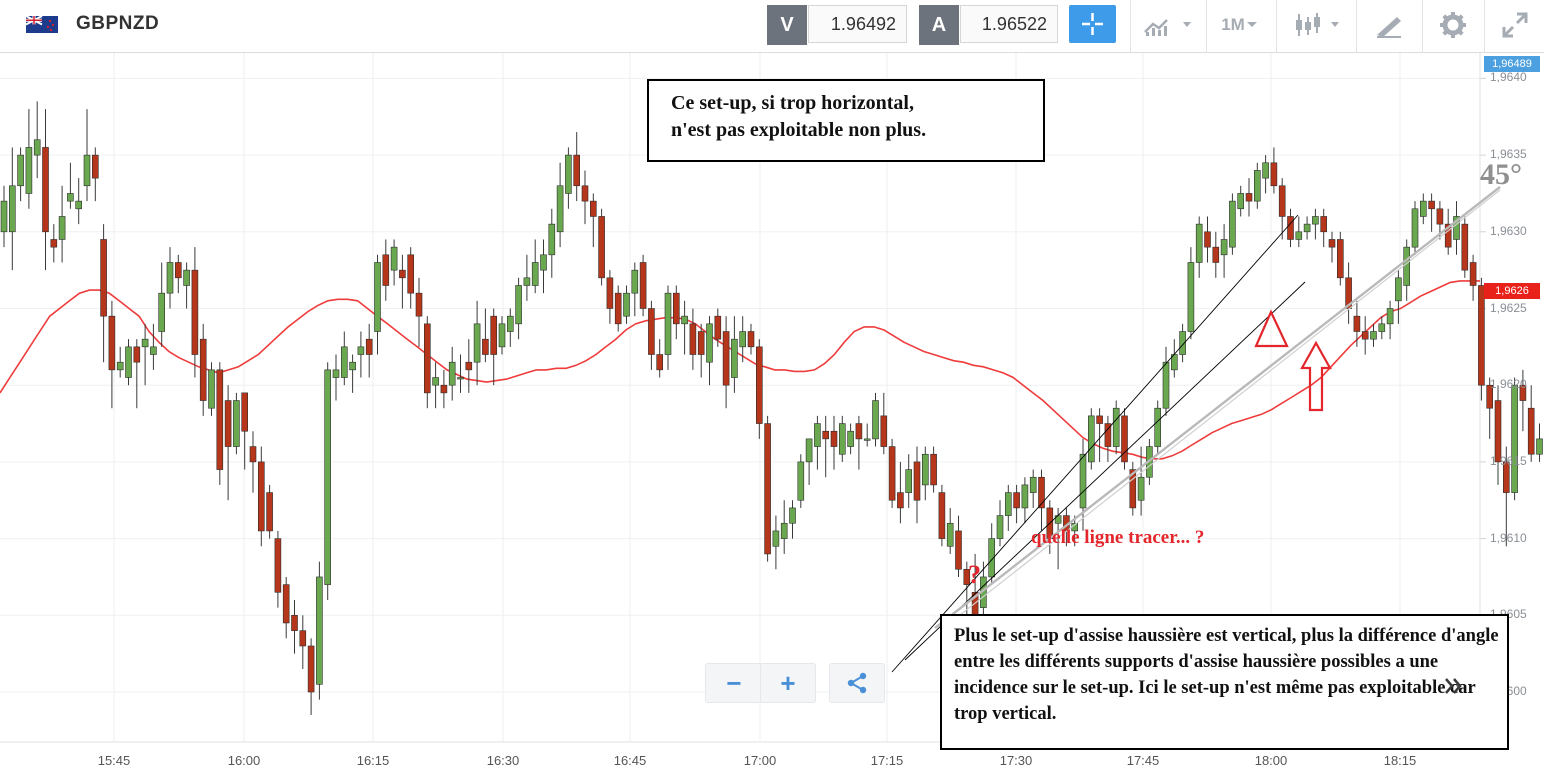 This screenshot has height=780, width=1544. Describe the element at coordinates (1316, 376) in the screenshot. I see `up-arrow-marker` at that location.